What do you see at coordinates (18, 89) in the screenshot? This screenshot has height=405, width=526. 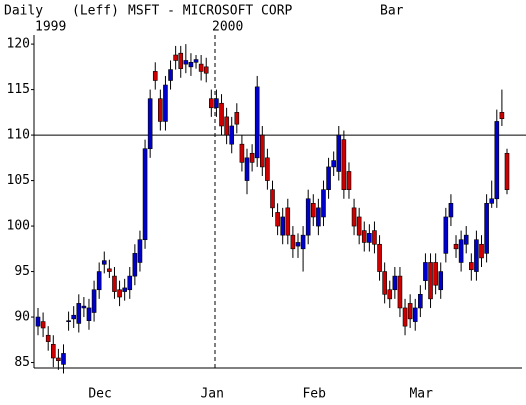 I see `y-tick-label: 115` at bounding box center [18, 89].